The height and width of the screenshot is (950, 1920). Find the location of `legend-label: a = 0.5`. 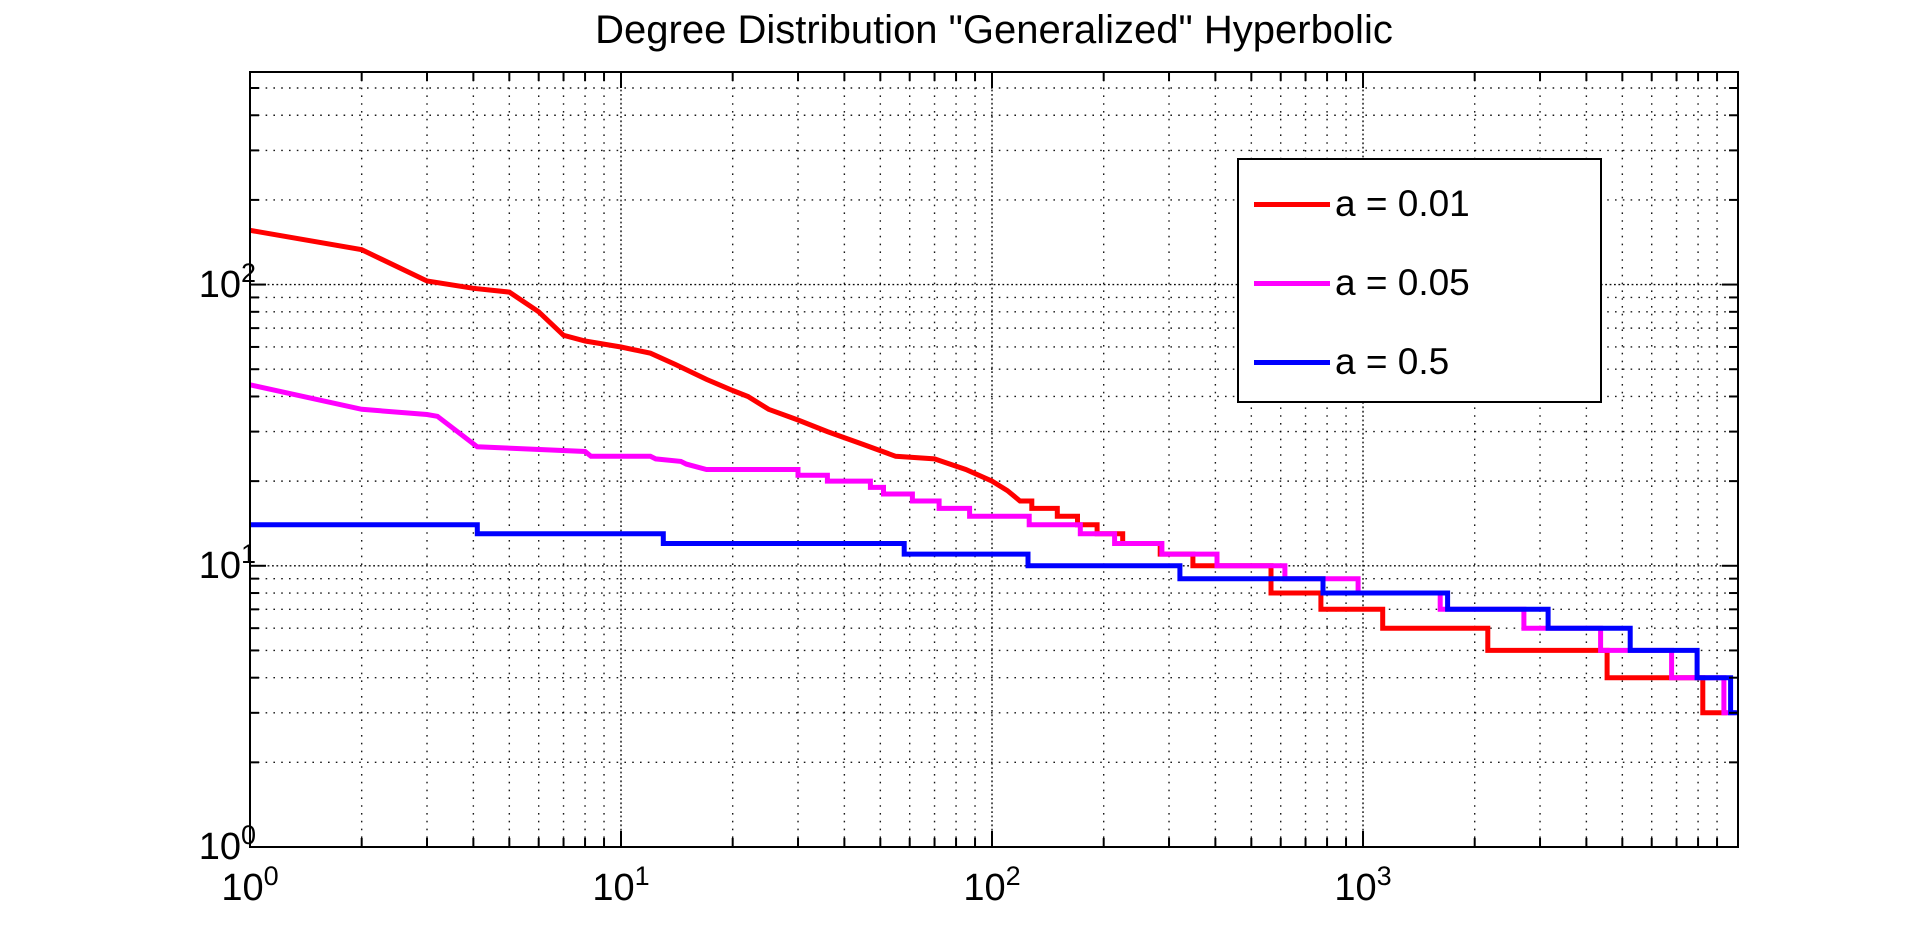

legend-label: a = 0.5 is located at coordinates (1392, 361).